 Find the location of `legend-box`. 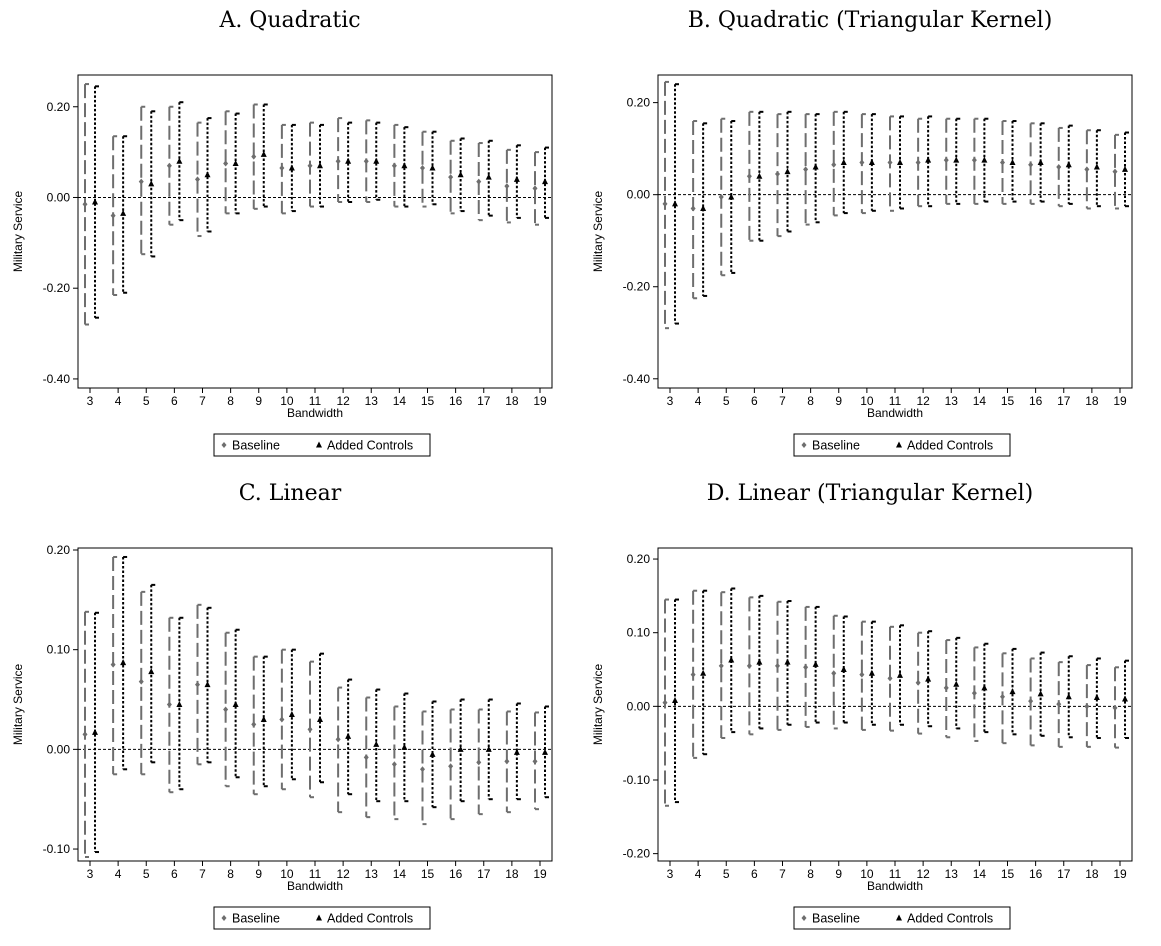

legend-box is located at coordinates (902, 445).